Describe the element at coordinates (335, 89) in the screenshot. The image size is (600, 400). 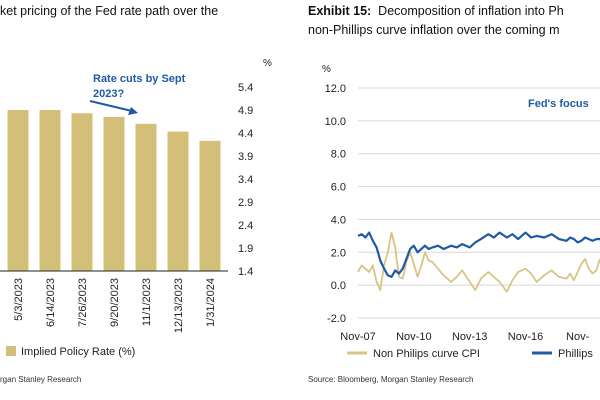
I see `right-y-tick: 12.0` at that location.